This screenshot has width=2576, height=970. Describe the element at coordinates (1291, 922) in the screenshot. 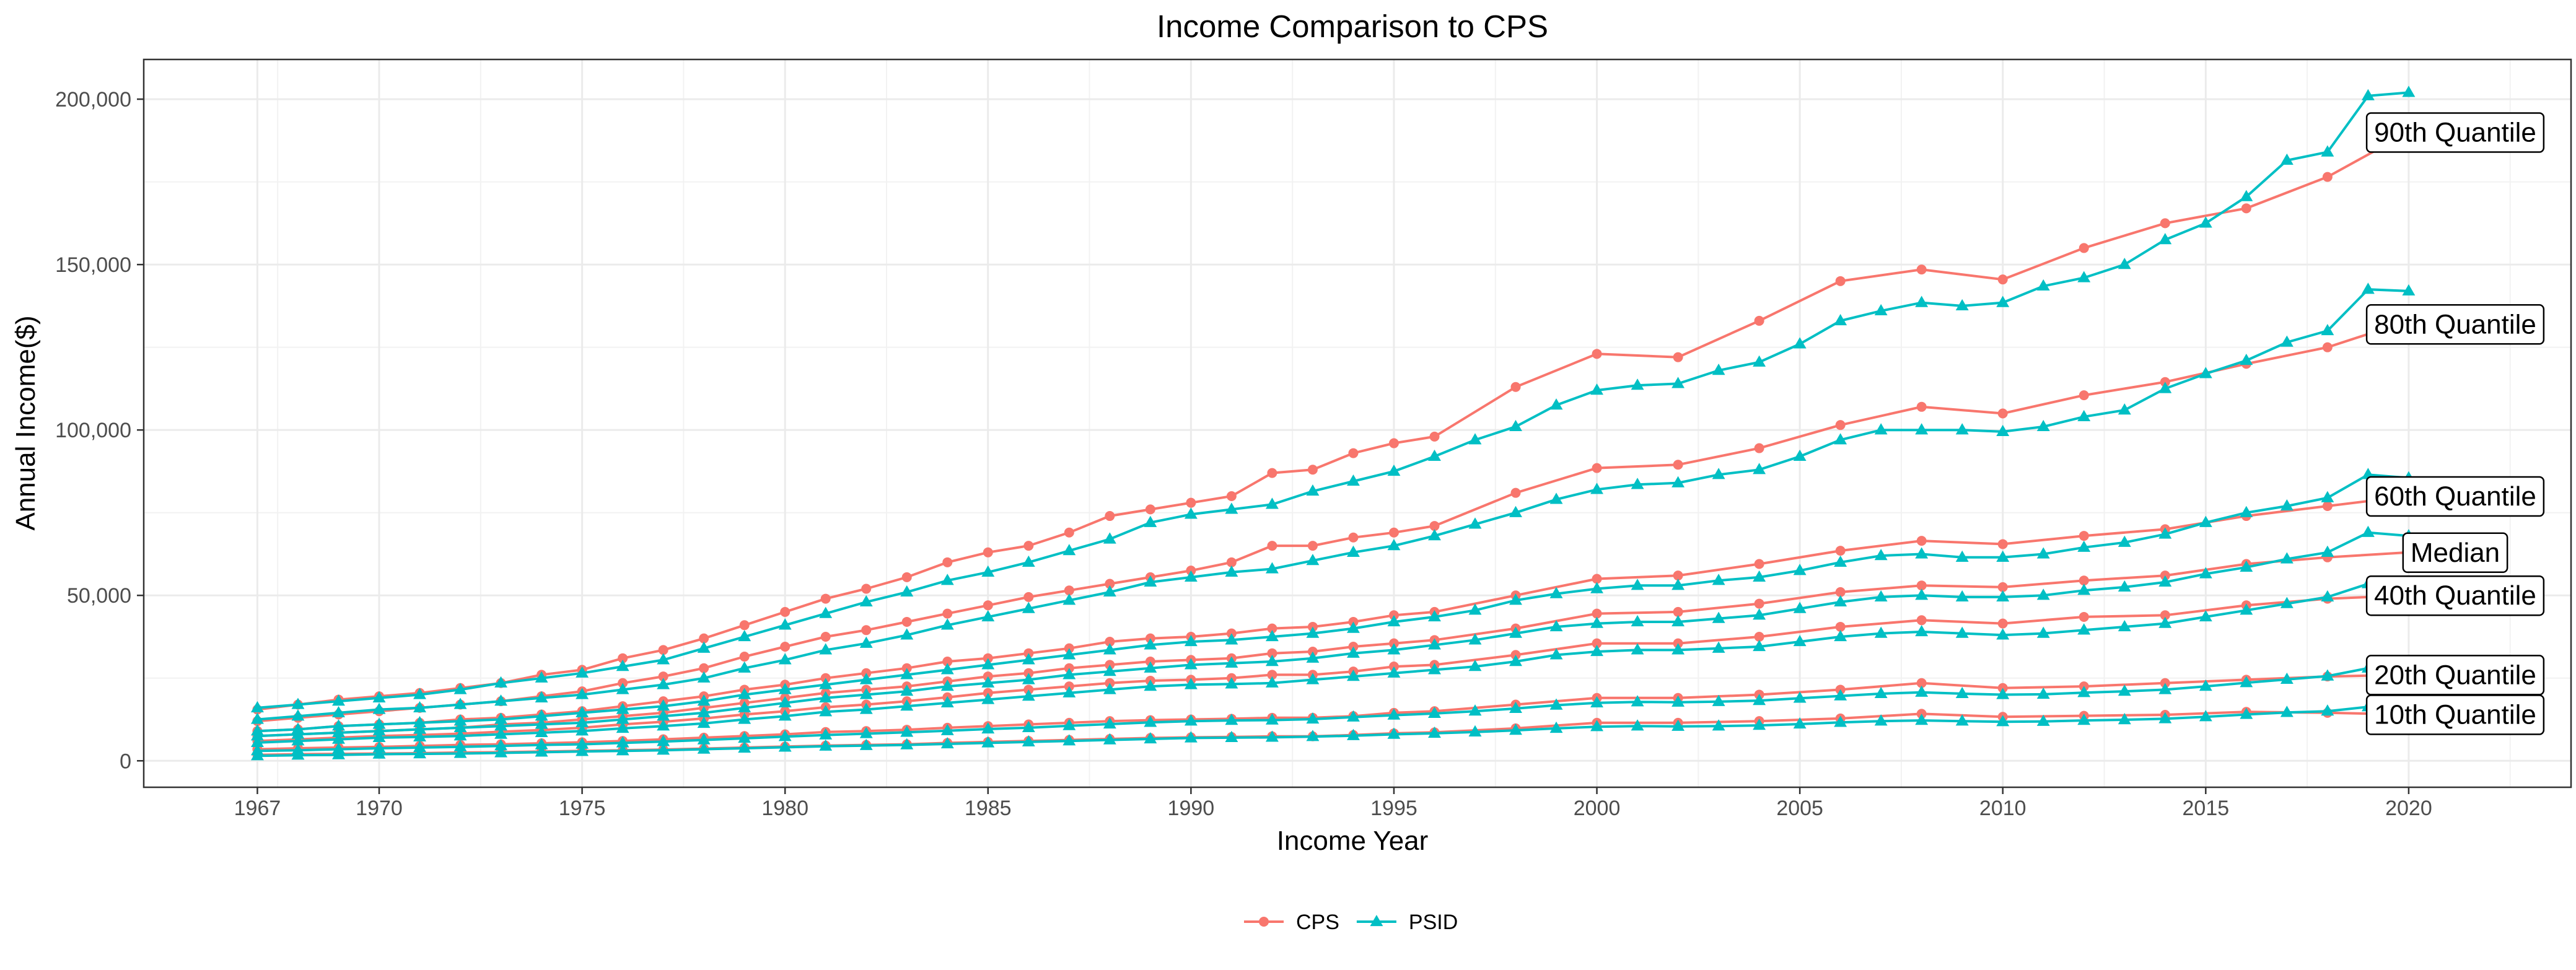

I see `legend-item-cps: CPS` at that location.